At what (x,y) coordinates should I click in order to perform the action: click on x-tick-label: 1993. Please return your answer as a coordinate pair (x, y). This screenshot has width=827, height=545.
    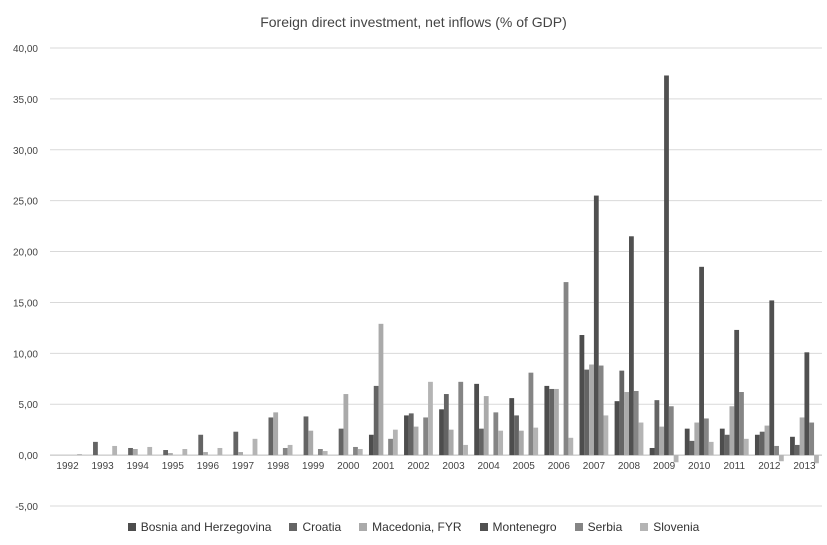
    Looking at the image, I should click on (103, 466).